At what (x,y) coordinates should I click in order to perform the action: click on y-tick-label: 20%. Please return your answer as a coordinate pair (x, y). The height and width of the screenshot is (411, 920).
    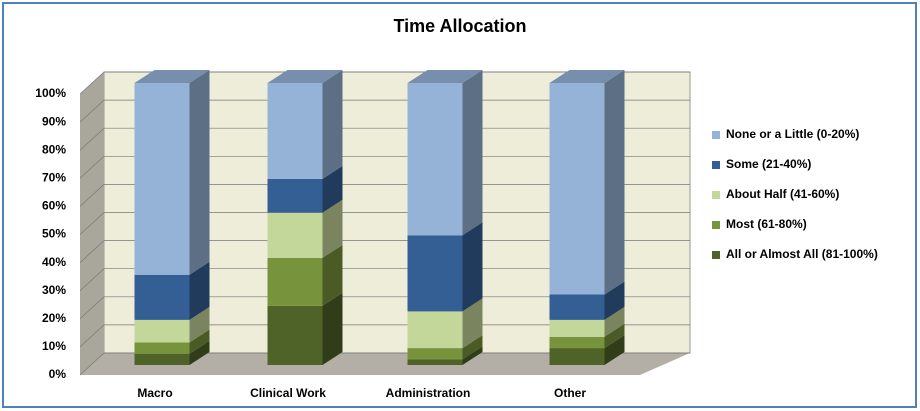
    Looking at the image, I should click on (54, 318).